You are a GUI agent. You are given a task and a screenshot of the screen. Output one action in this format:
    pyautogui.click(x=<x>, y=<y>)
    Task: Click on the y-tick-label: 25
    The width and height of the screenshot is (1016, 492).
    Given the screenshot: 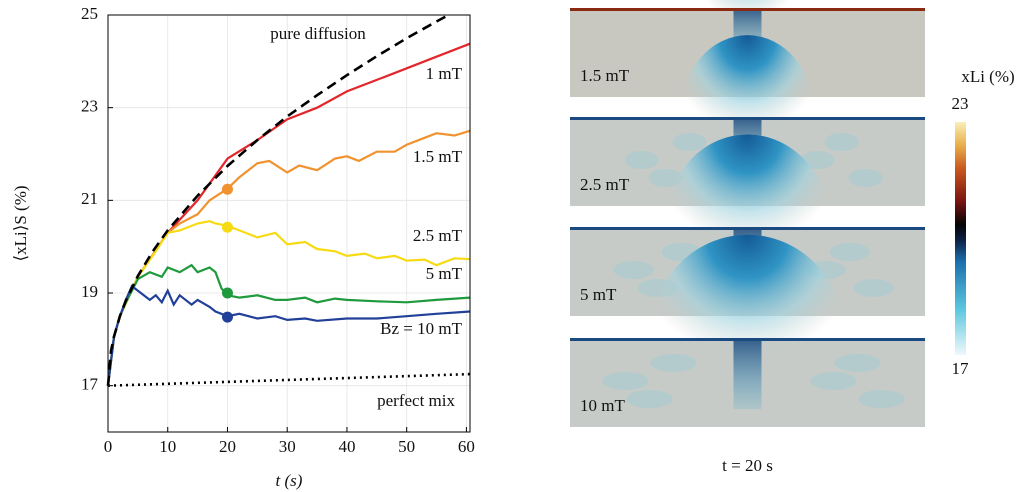 What is the action you would take?
    pyautogui.click(x=89, y=13)
    